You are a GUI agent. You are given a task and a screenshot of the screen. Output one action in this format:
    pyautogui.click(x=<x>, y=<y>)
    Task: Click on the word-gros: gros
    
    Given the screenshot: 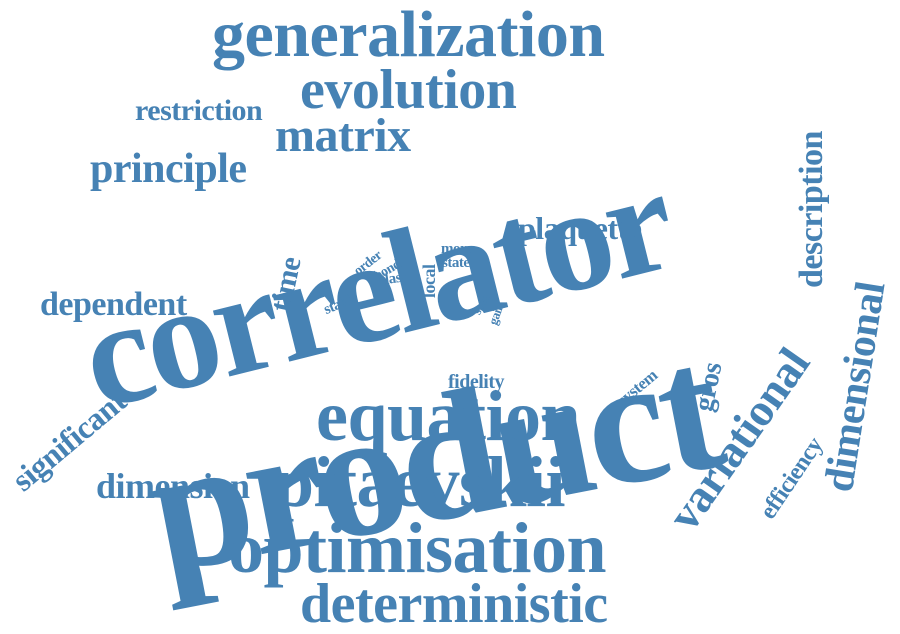 What is the action you would take?
    pyautogui.click(x=708, y=387)
    